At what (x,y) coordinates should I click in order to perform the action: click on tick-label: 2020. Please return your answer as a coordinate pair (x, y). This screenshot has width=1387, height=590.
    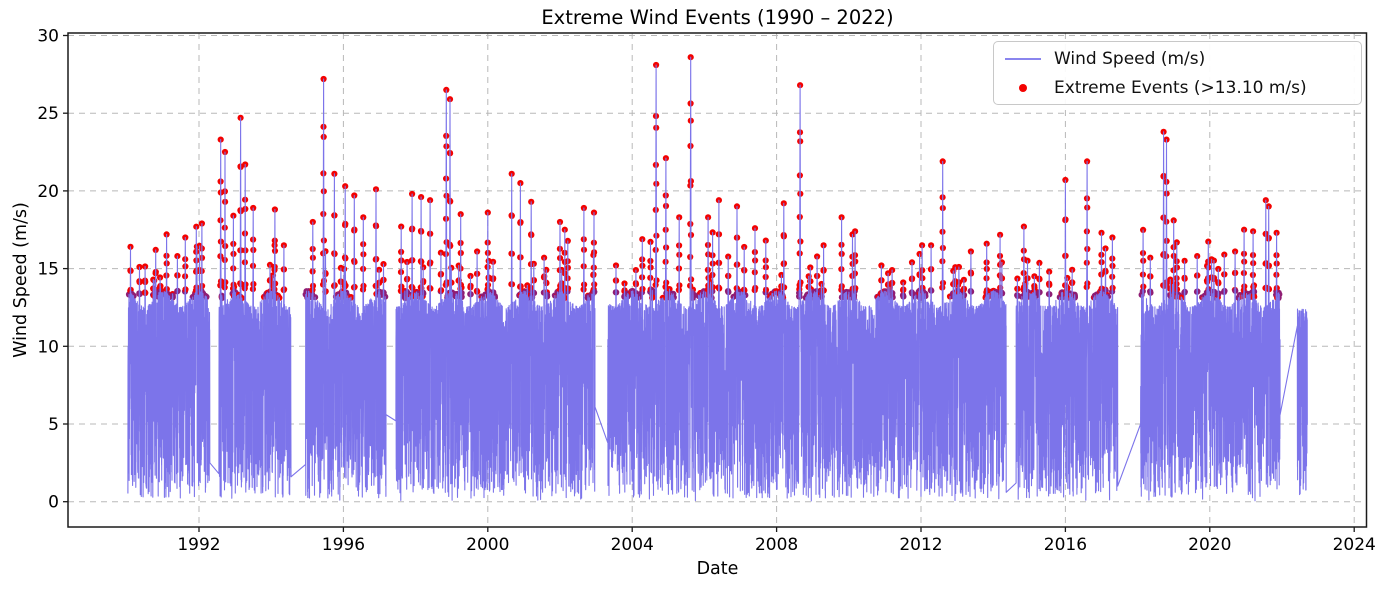
    Looking at the image, I should click on (1209, 545).